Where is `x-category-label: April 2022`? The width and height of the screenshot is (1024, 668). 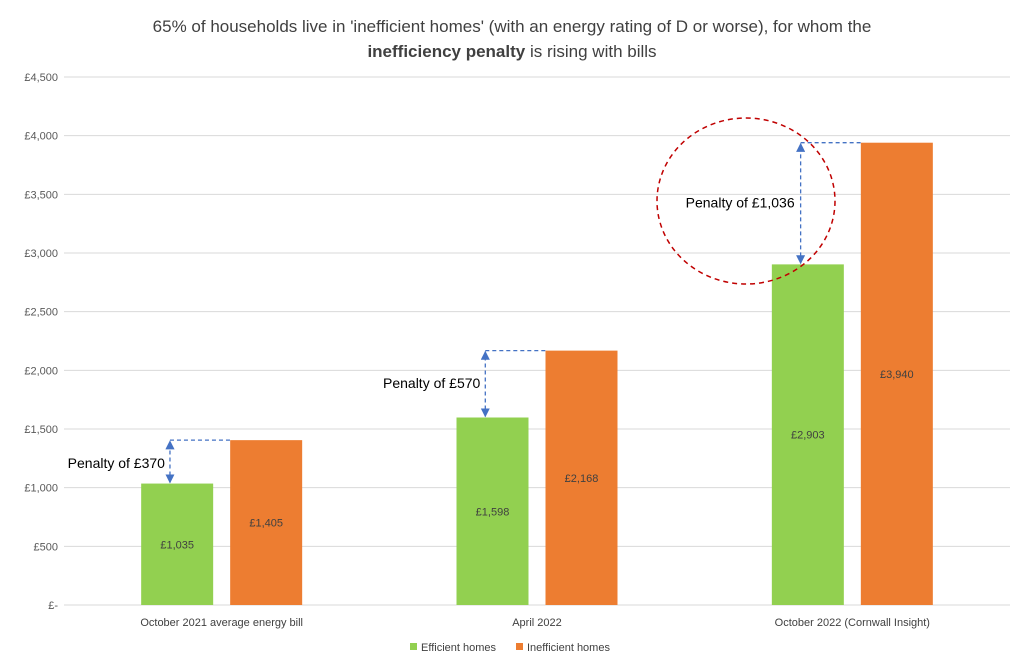 x-category-label: April 2022 is located at coordinates (537, 623).